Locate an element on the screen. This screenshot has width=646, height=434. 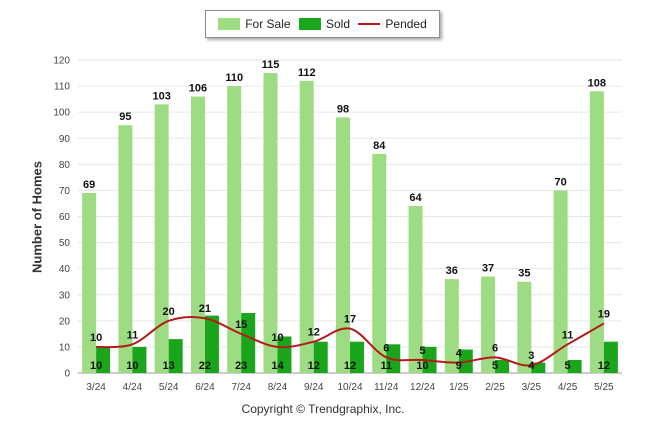
pended-line is located at coordinates (350, 341).